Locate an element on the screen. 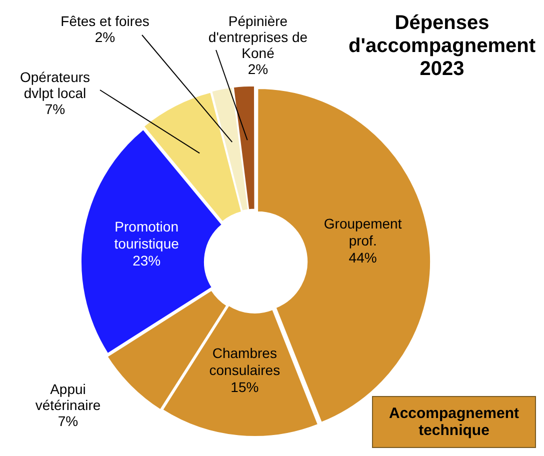  slice-label: Fêtes et foires is located at coordinates (105, 20).